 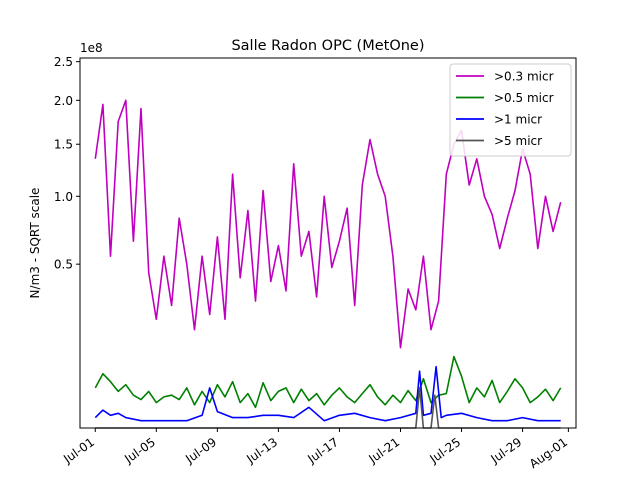 I want to click on legend-label-3: >5 micr, so click(x=518, y=141).